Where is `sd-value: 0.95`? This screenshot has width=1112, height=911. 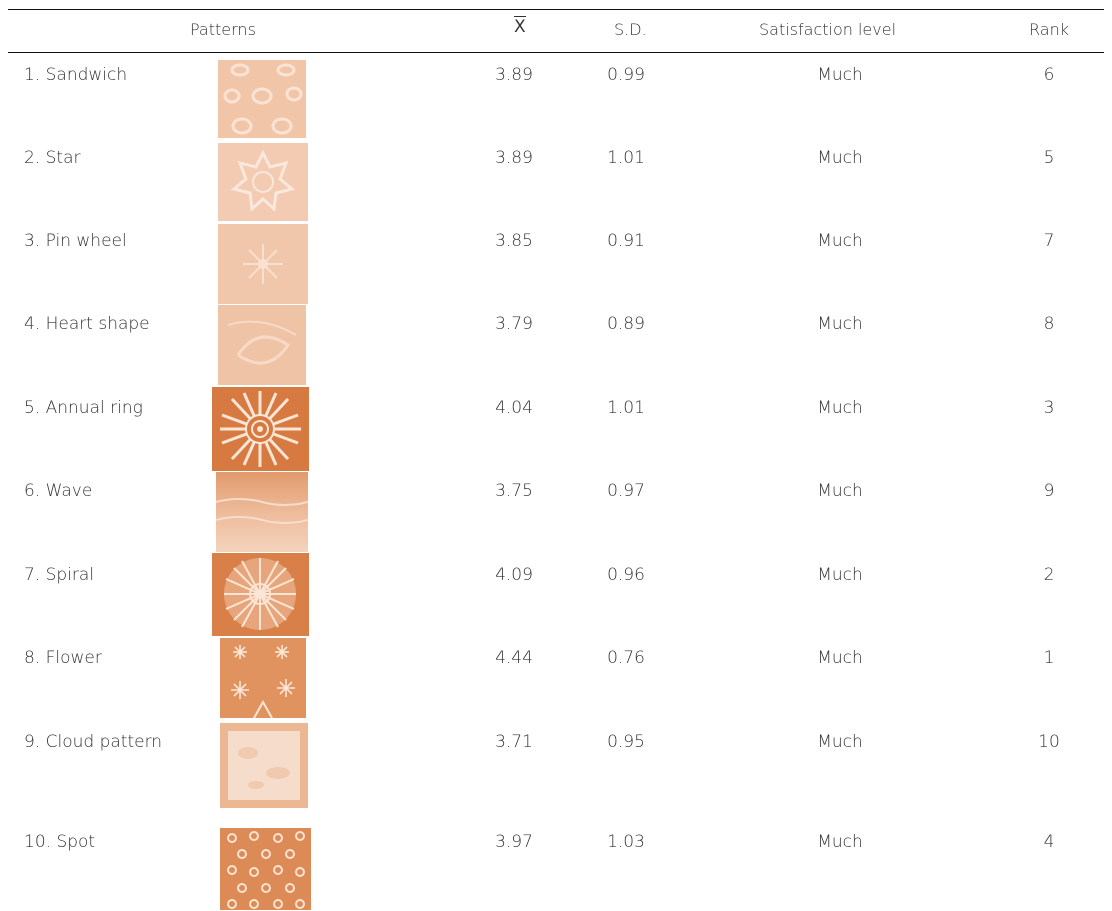
sd-value: 0.95 is located at coordinates (626, 742).